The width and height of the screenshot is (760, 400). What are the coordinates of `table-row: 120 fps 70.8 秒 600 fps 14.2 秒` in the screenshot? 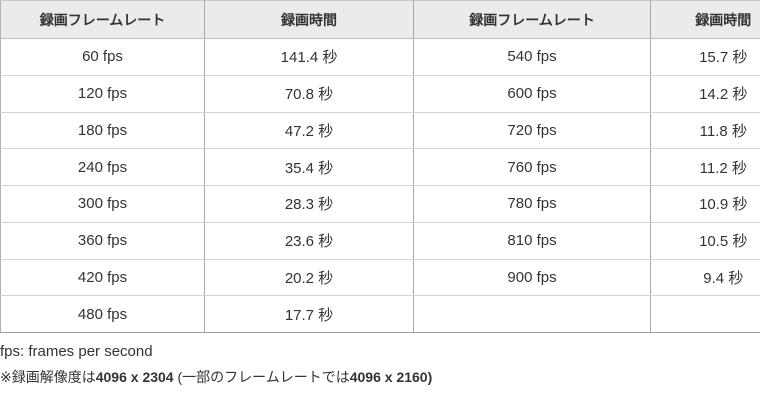 It's located at (380, 94).